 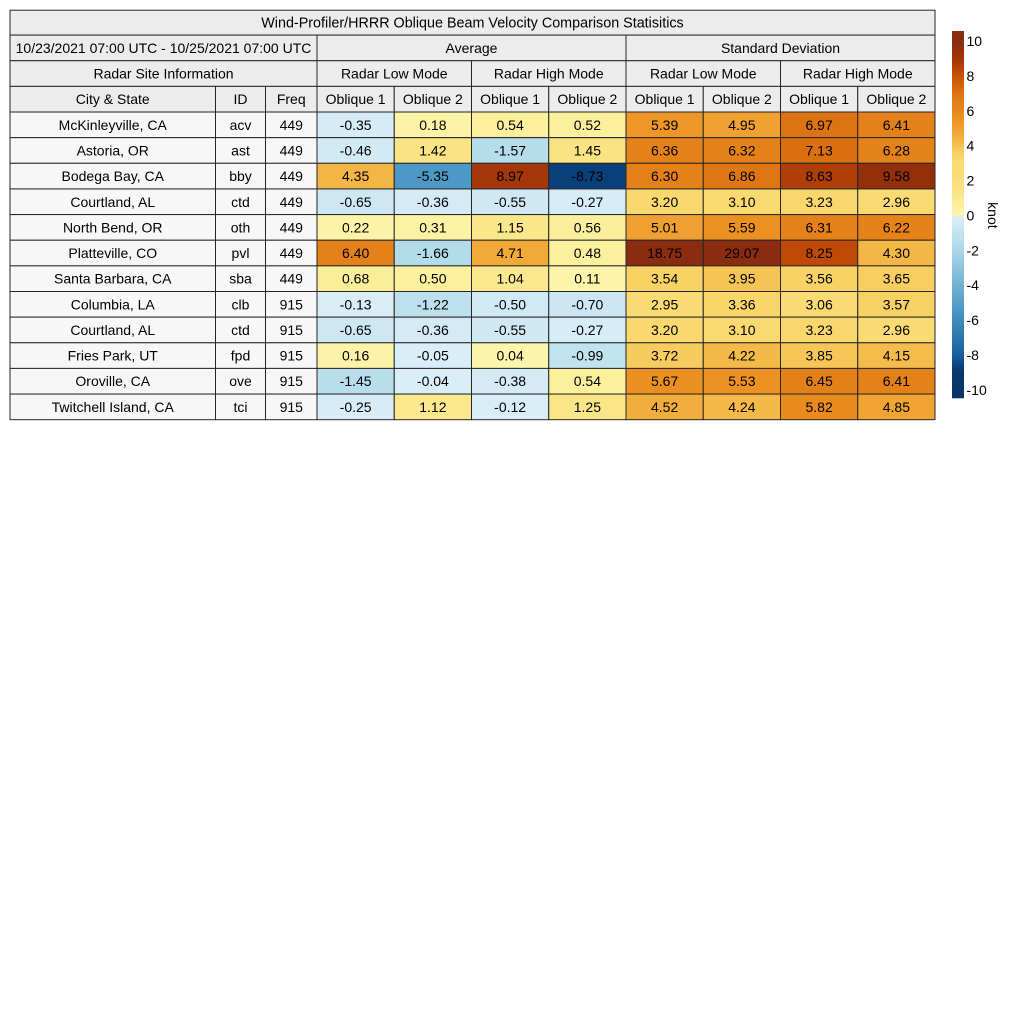 What do you see at coordinates (896, 381) in the screenshot?
I see `svg-text: 6.41` at bounding box center [896, 381].